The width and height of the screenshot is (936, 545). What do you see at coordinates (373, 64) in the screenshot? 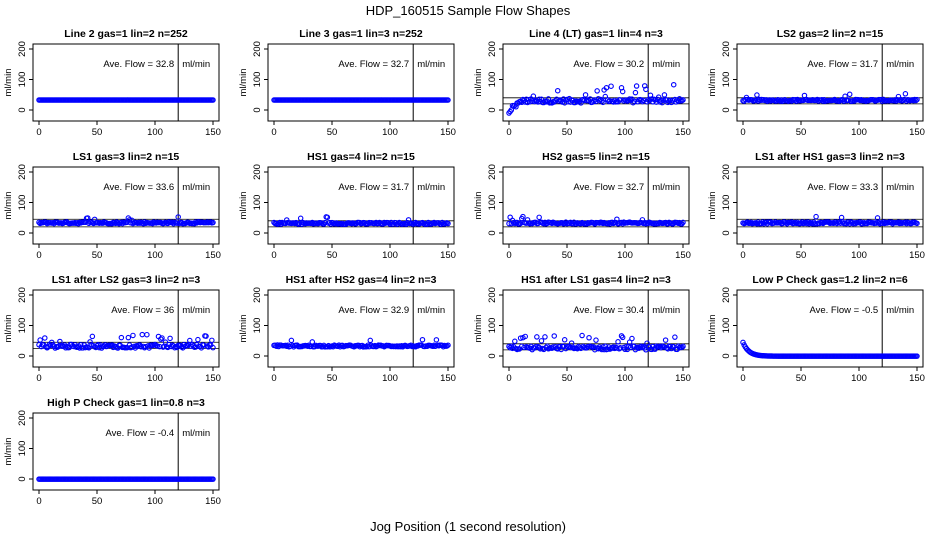
I see `average-flow-annotation: Ave. Flow = 32.7` at bounding box center [373, 64].